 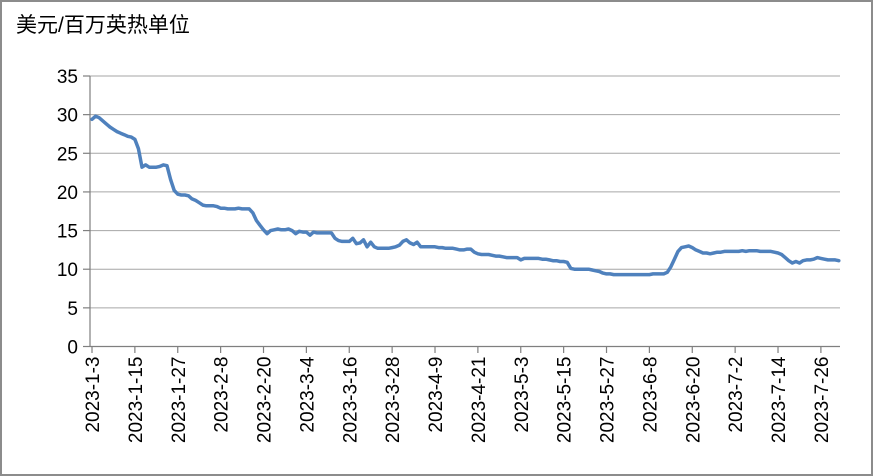 I want to click on y-tick-label: 30, so click(x=67, y=116).